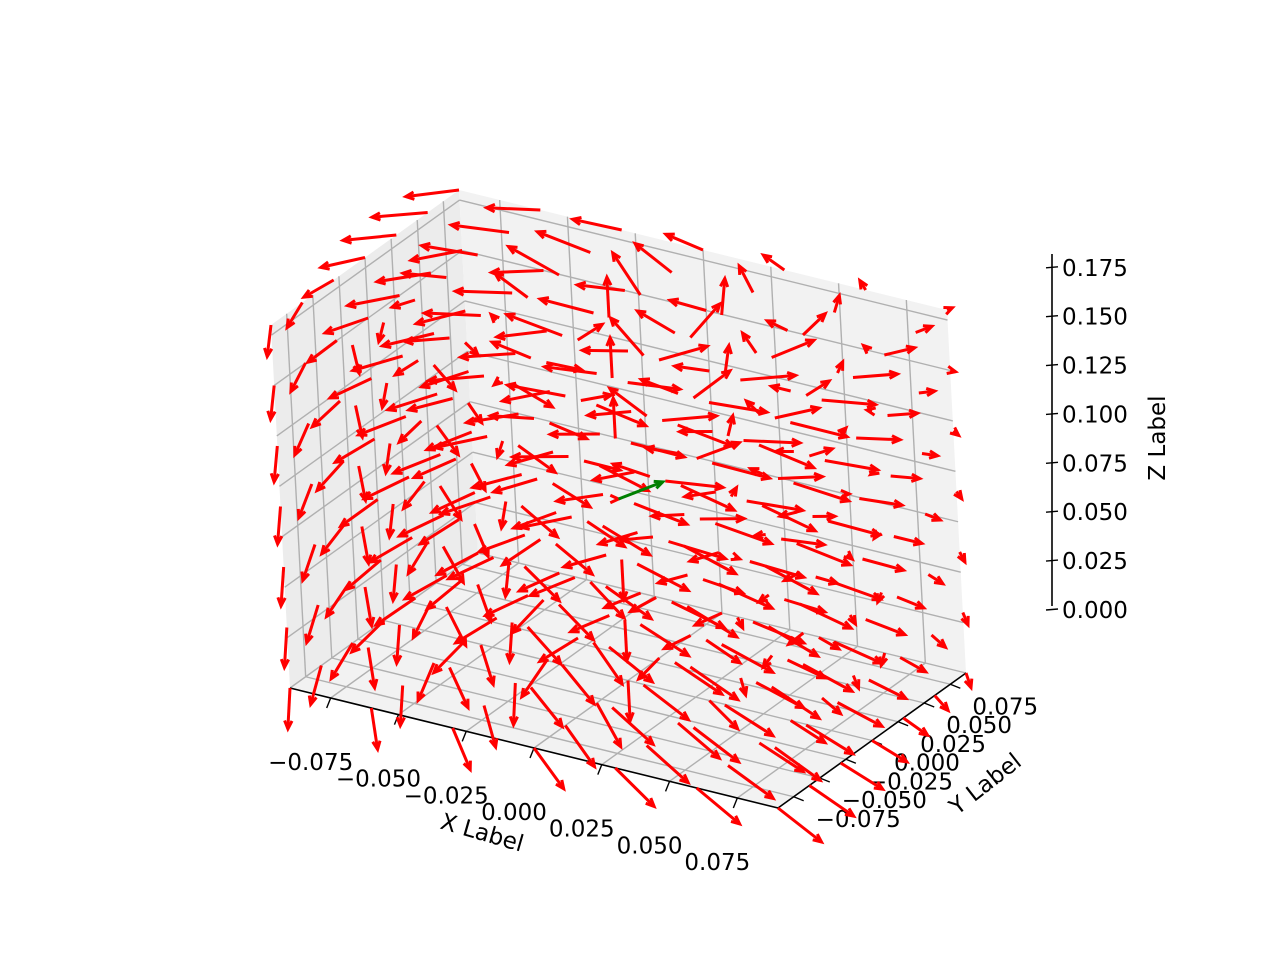 Image resolution: width=1280 pixels, height=960 pixels. Describe the element at coordinates (650, 846) in the screenshot. I see `x-tick-label: 0.050` at that location.